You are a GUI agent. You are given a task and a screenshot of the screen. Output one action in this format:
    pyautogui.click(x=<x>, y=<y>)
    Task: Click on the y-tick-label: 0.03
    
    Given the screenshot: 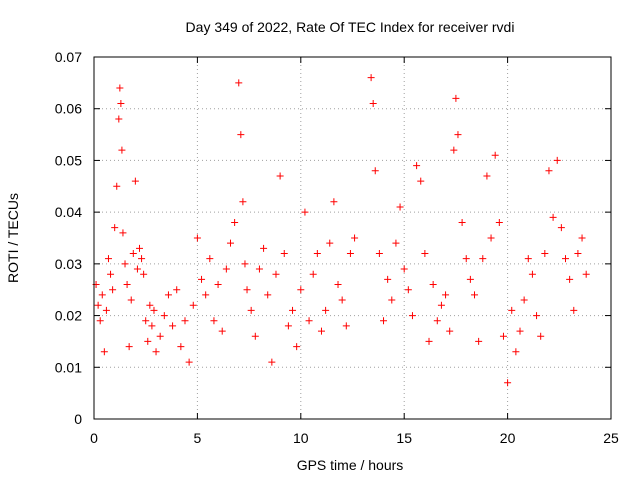 What is the action you would take?
    pyautogui.click(x=68, y=264)
    